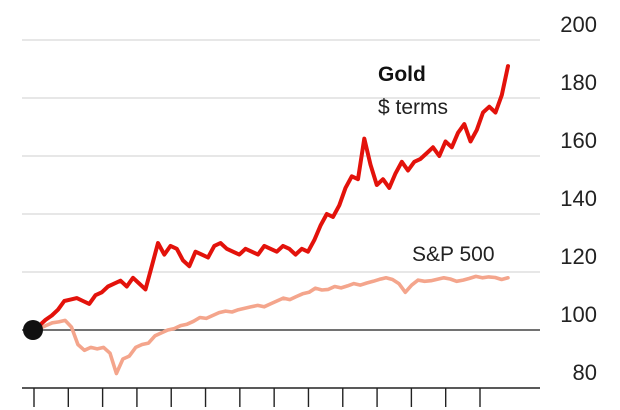 This screenshot has height=410, width=620. What do you see at coordinates (578, 256) in the screenshot?
I see `y-tick-label-120: 120` at bounding box center [578, 256].